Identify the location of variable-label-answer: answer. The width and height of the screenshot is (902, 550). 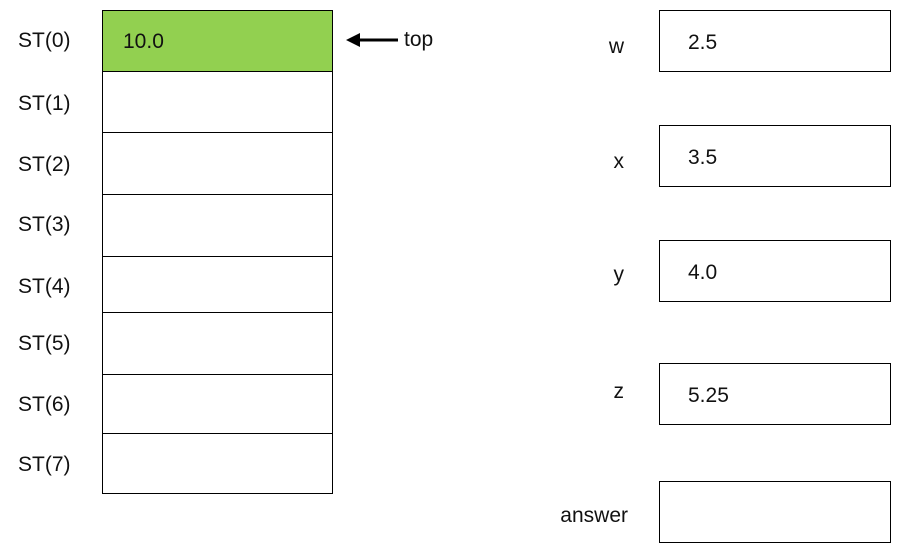
(594, 515).